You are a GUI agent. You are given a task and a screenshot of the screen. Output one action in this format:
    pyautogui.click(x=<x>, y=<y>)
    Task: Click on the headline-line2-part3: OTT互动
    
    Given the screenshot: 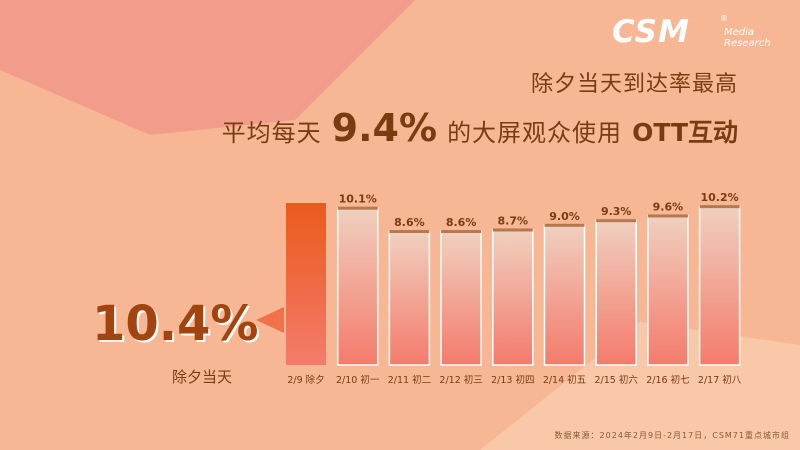 What is the action you would take?
    pyautogui.click(x=685, y=132)
    